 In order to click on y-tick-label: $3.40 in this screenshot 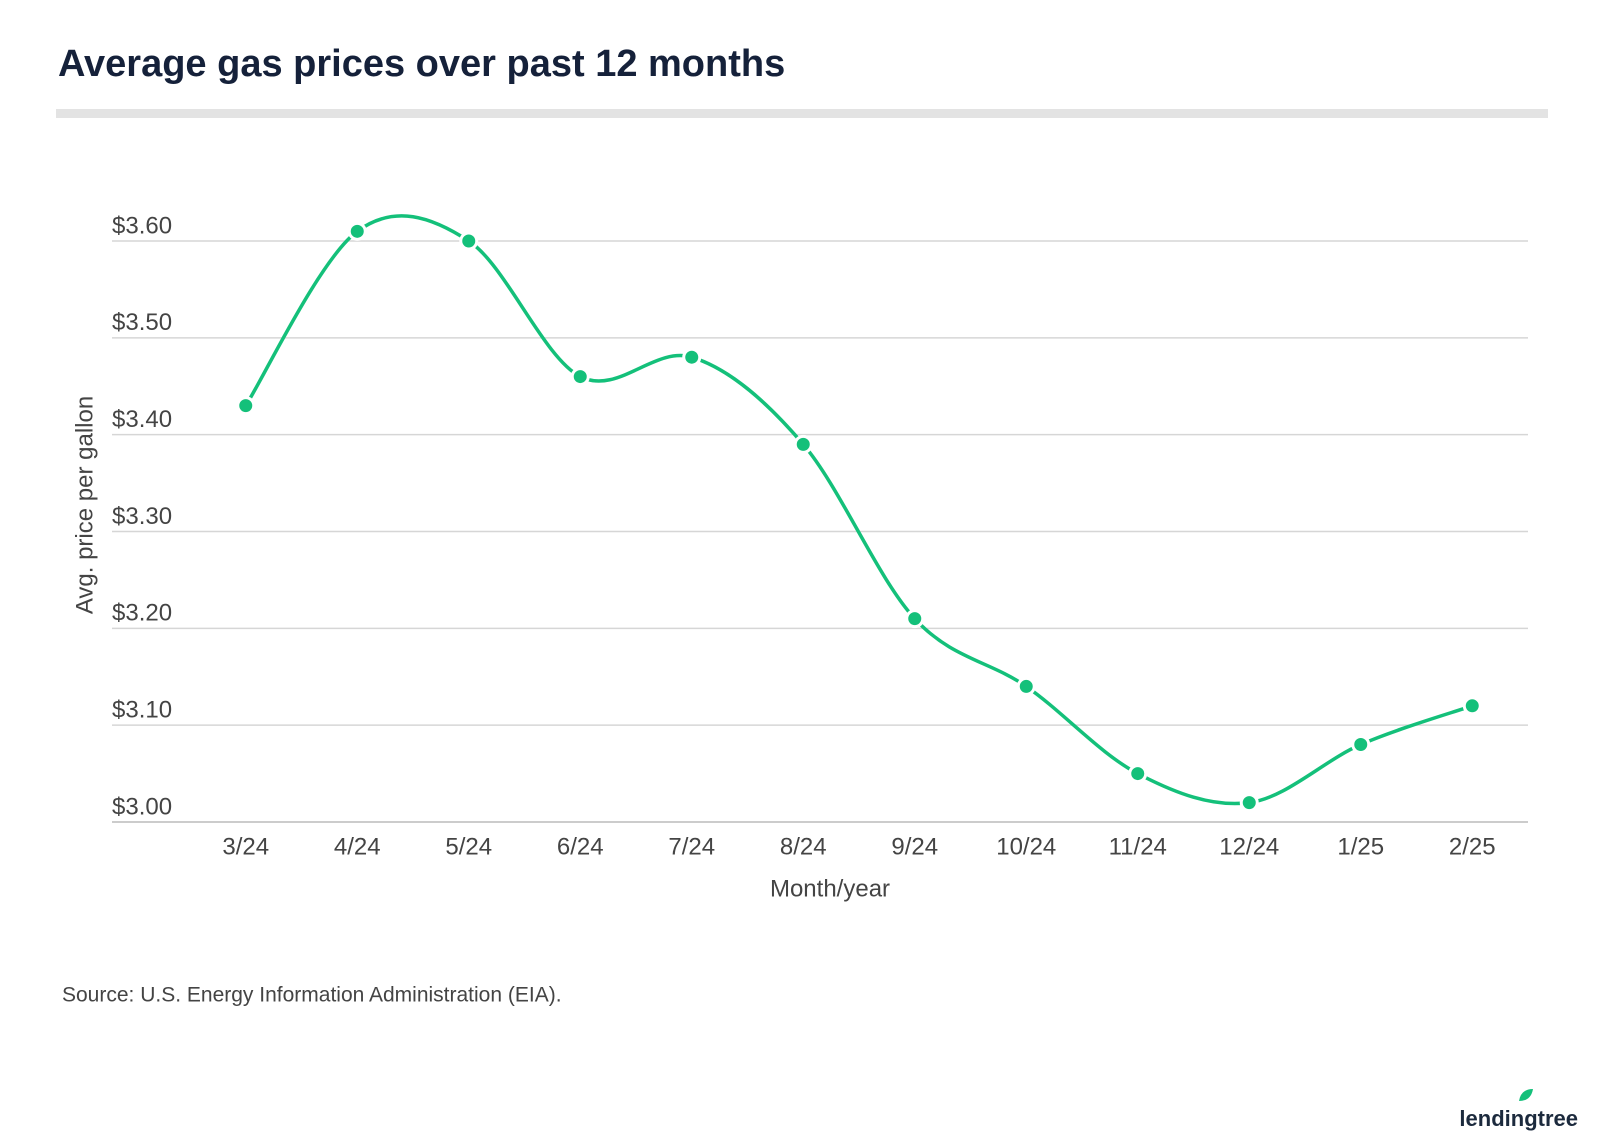, I will do `click(142, 419)`.